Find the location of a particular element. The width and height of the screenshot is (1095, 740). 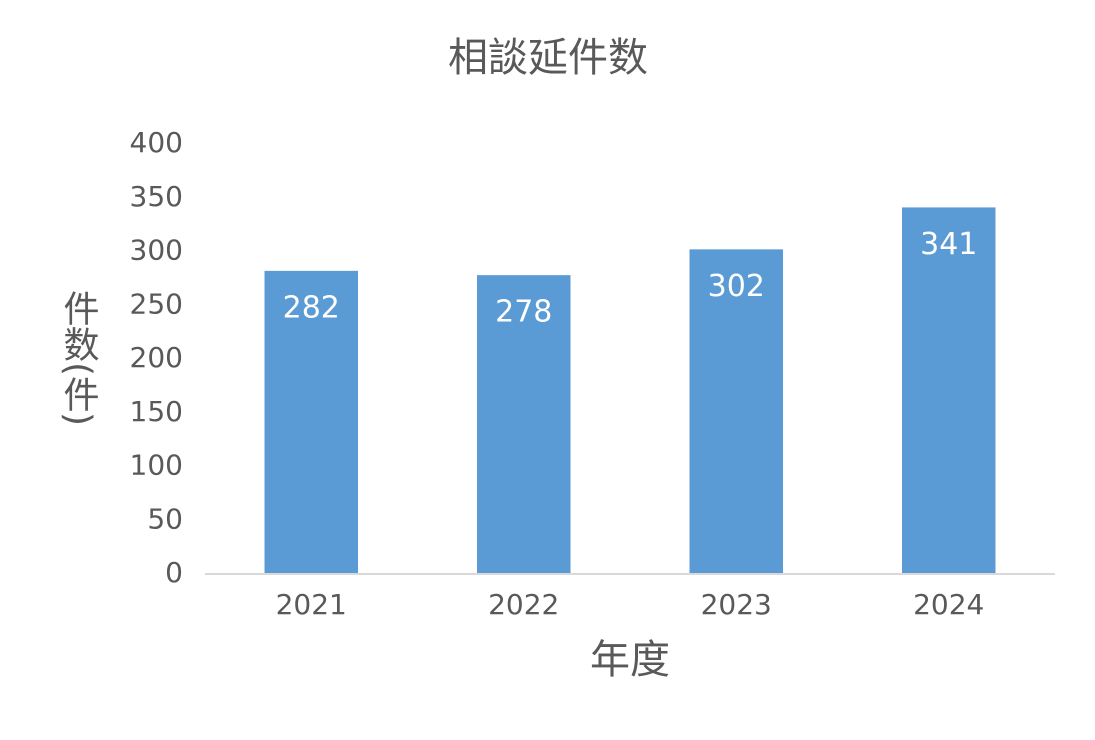

y-axis-title: 件数(件) is located at coordinates (78, 358).